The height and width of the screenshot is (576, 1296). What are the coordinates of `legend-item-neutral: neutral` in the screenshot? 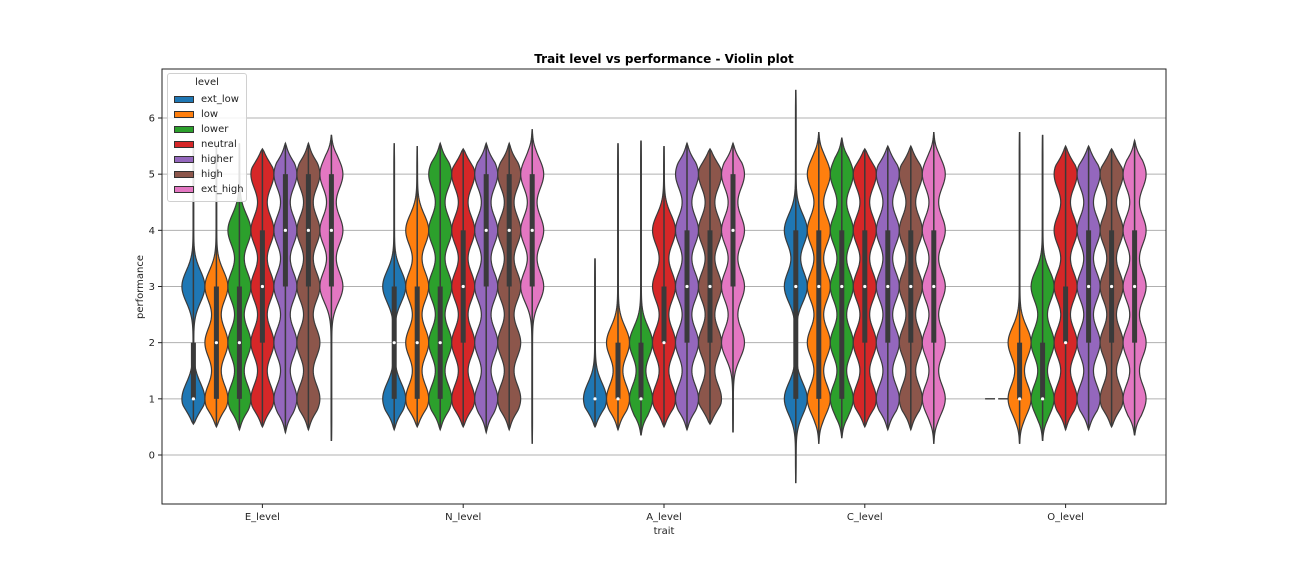 It's located at (205, 144).